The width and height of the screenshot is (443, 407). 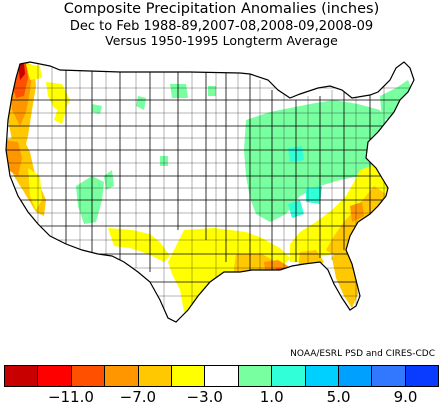 I want to click on legend-tick-label: −11.0, so click(x=70, y=397).